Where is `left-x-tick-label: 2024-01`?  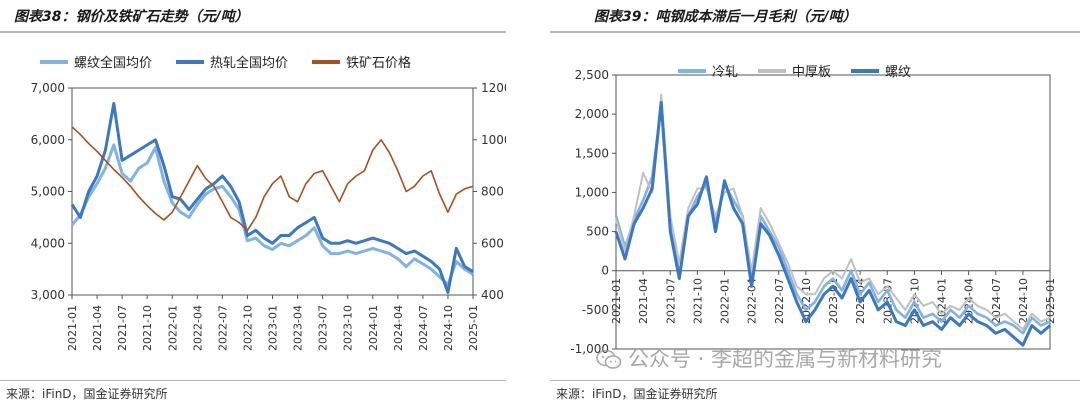
left-x-tick-label: 2024-01 is located at coordinates (373, 328).